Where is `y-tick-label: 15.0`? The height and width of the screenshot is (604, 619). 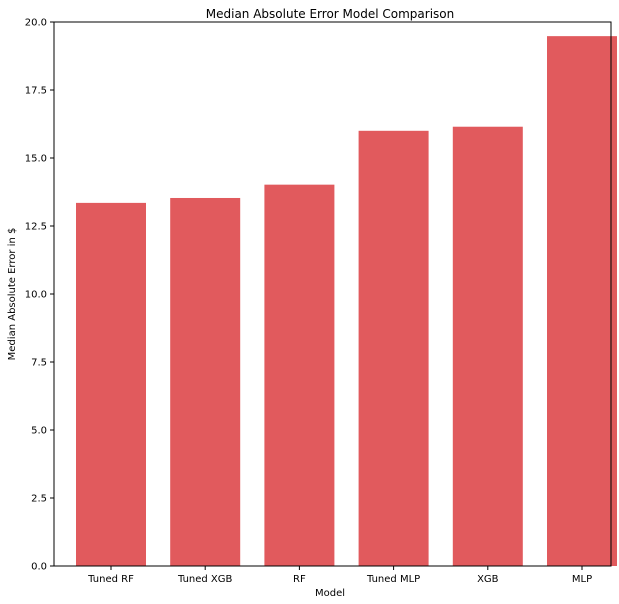
y-tick-label: 15.0 is located at coordinates (36, 159).